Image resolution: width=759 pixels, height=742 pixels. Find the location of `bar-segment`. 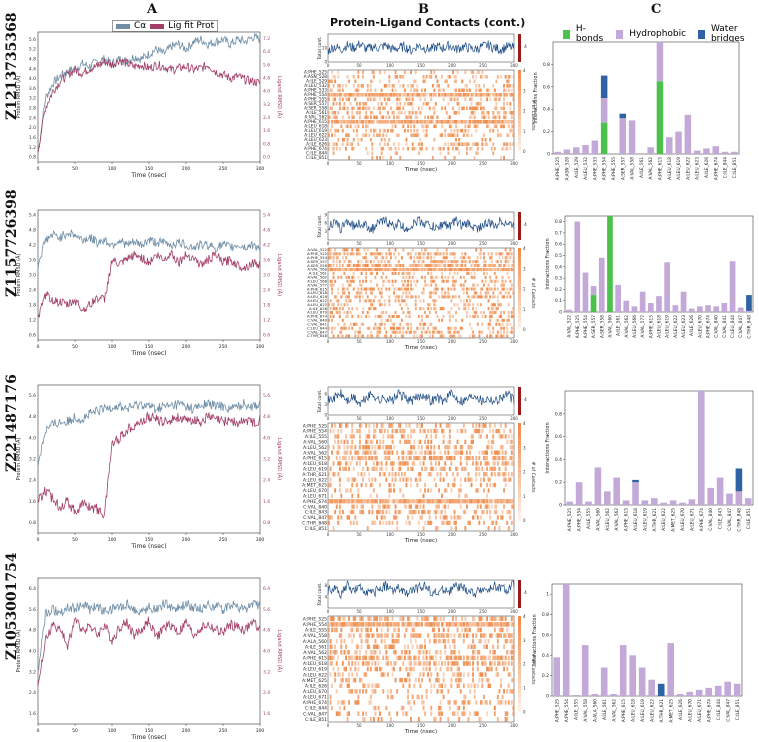

bar-segment is located at coordinates (680, 695).